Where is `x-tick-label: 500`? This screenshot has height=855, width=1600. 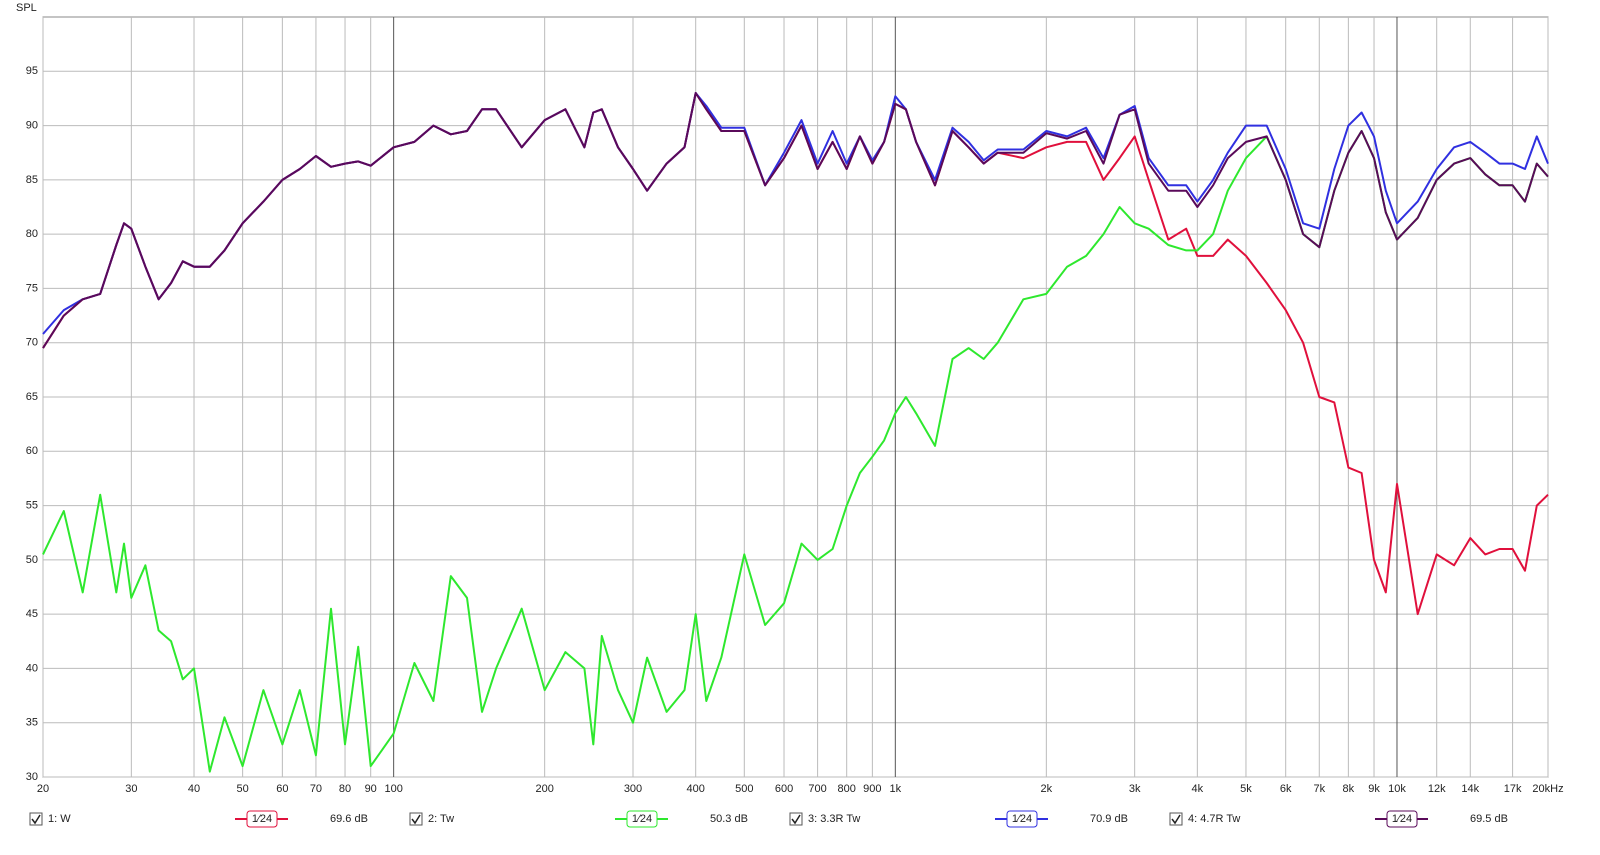
x-tick-label: 500 is located at coordinates (744, 789).